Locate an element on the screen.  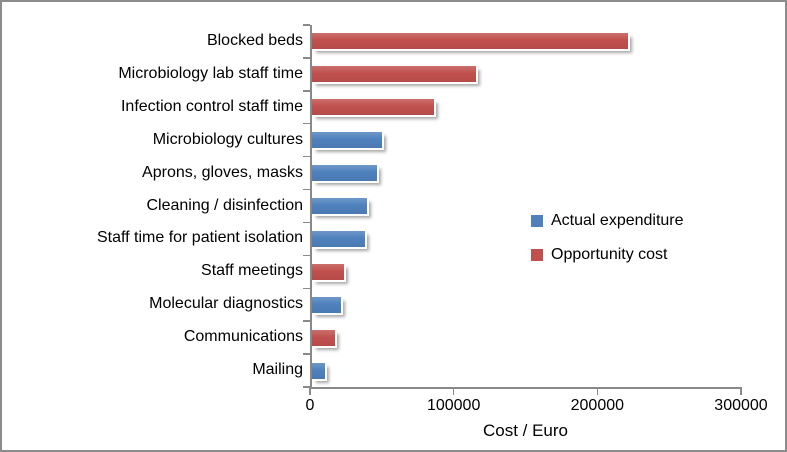
category-label-communications: Communications is located at coordinates (243, 337).